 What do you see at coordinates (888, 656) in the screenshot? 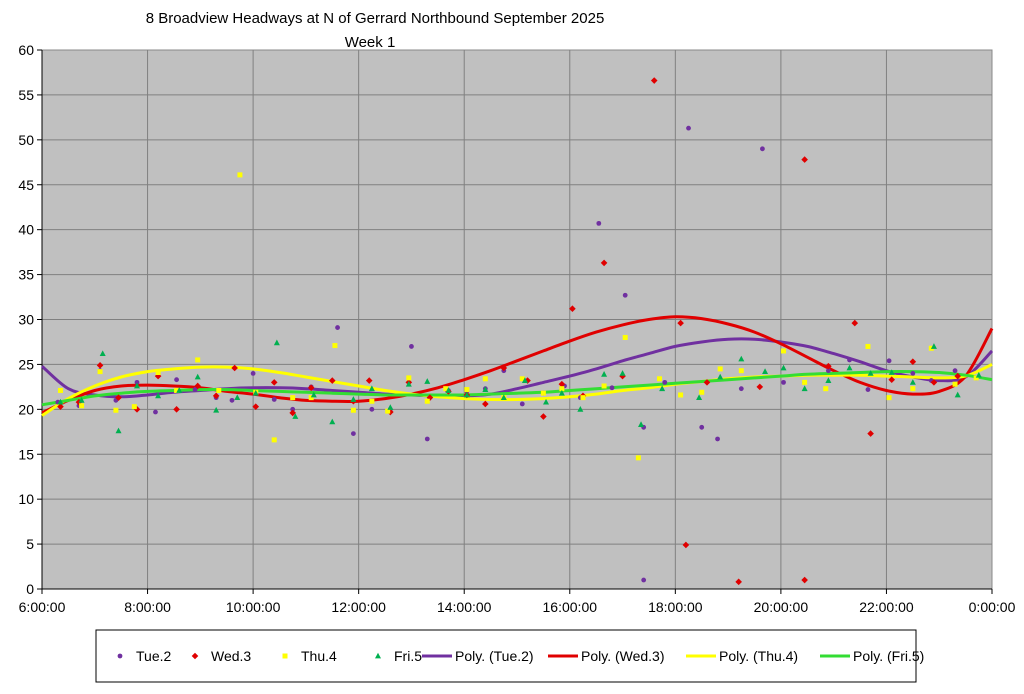
I see `legend-label-trend-4: Poly. (Fri.5)` at bounding box center [888, 656].